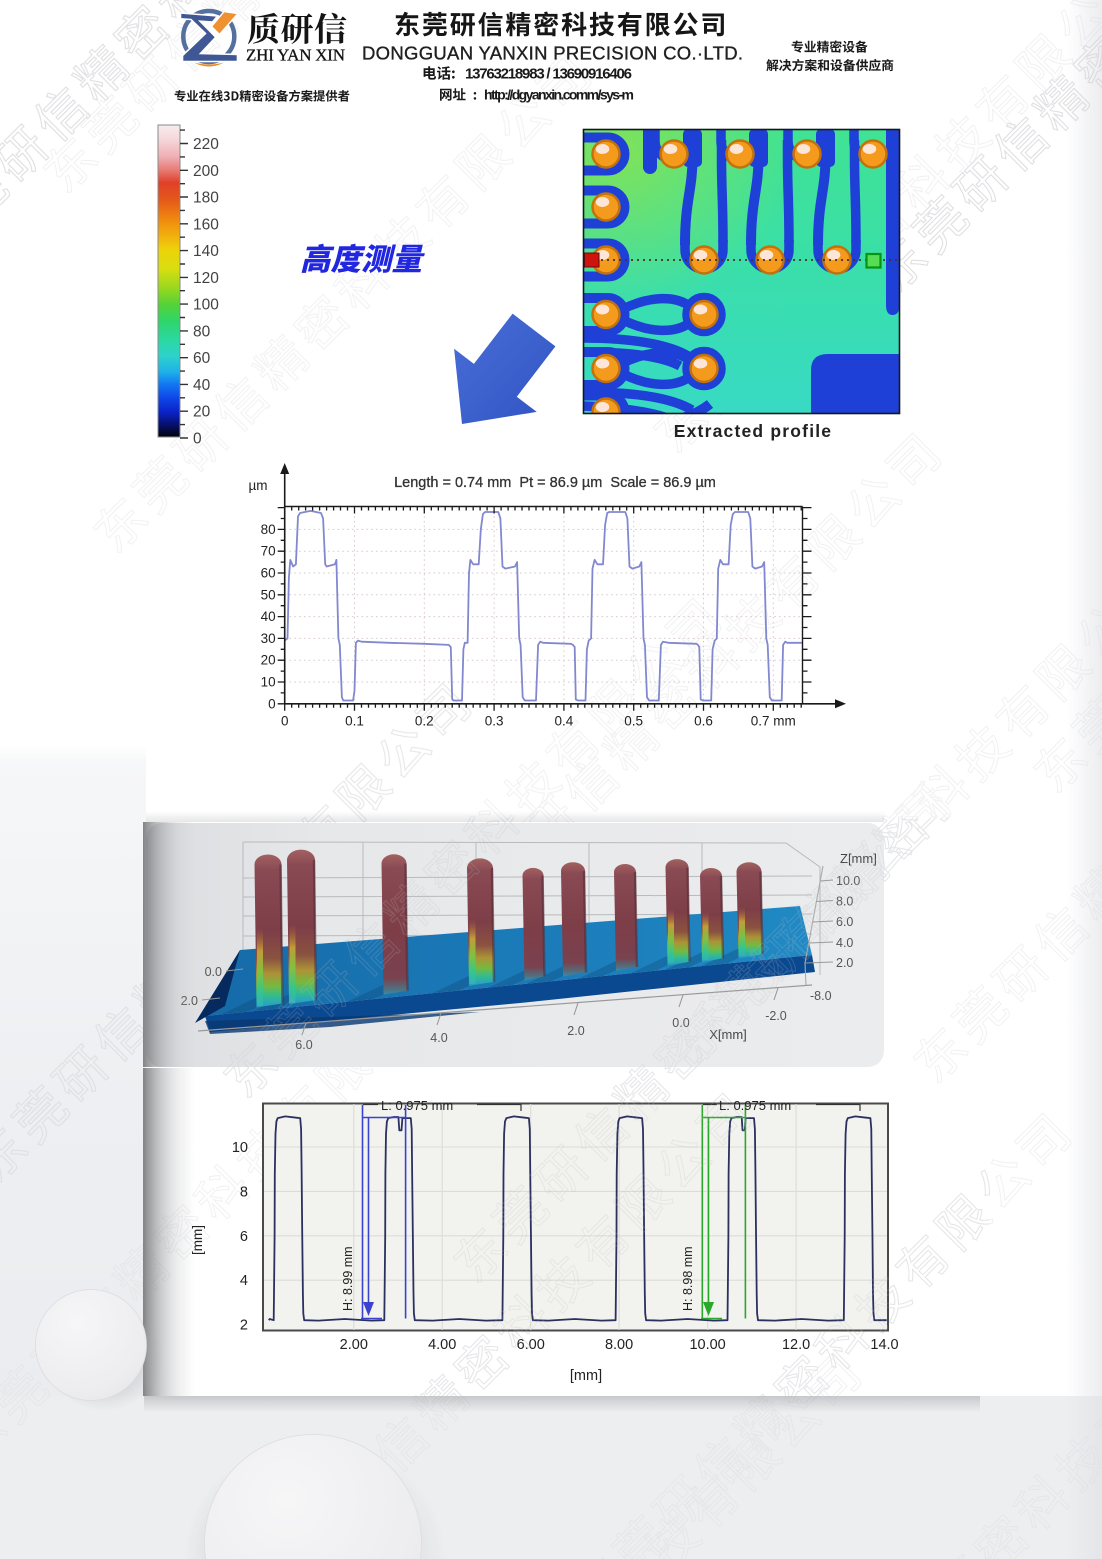  I want to click on svg-text: 10.00, so click(707, 1345).